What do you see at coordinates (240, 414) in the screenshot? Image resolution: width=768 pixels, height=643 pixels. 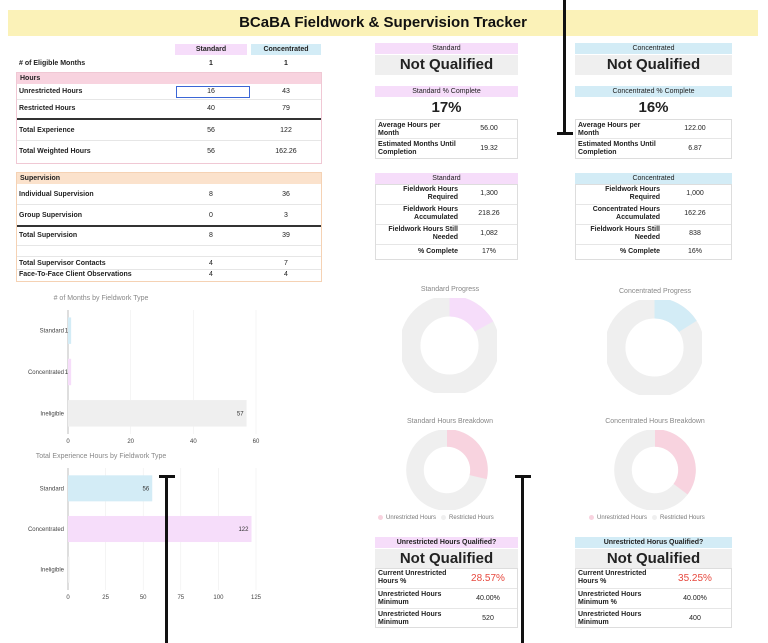 I see `bar-value-label: 57` at bounding box center [240, 414].